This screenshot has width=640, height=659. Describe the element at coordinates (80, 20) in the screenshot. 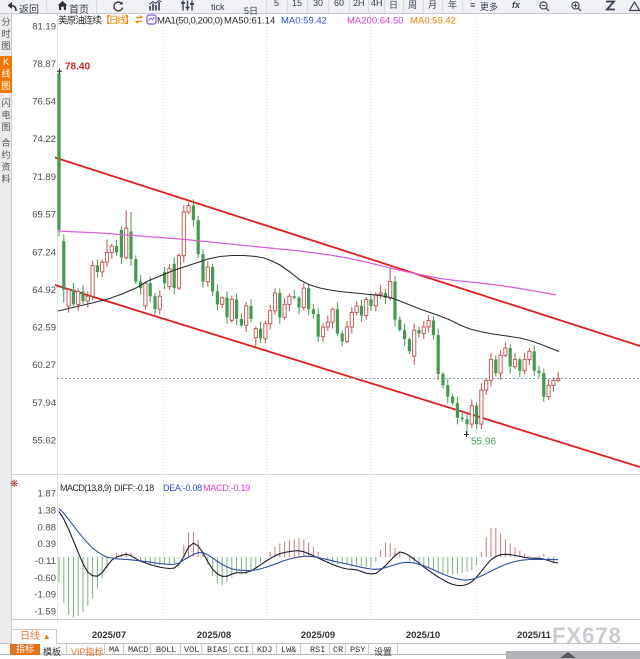

I see `svg-text: 美原油连续` at that location.